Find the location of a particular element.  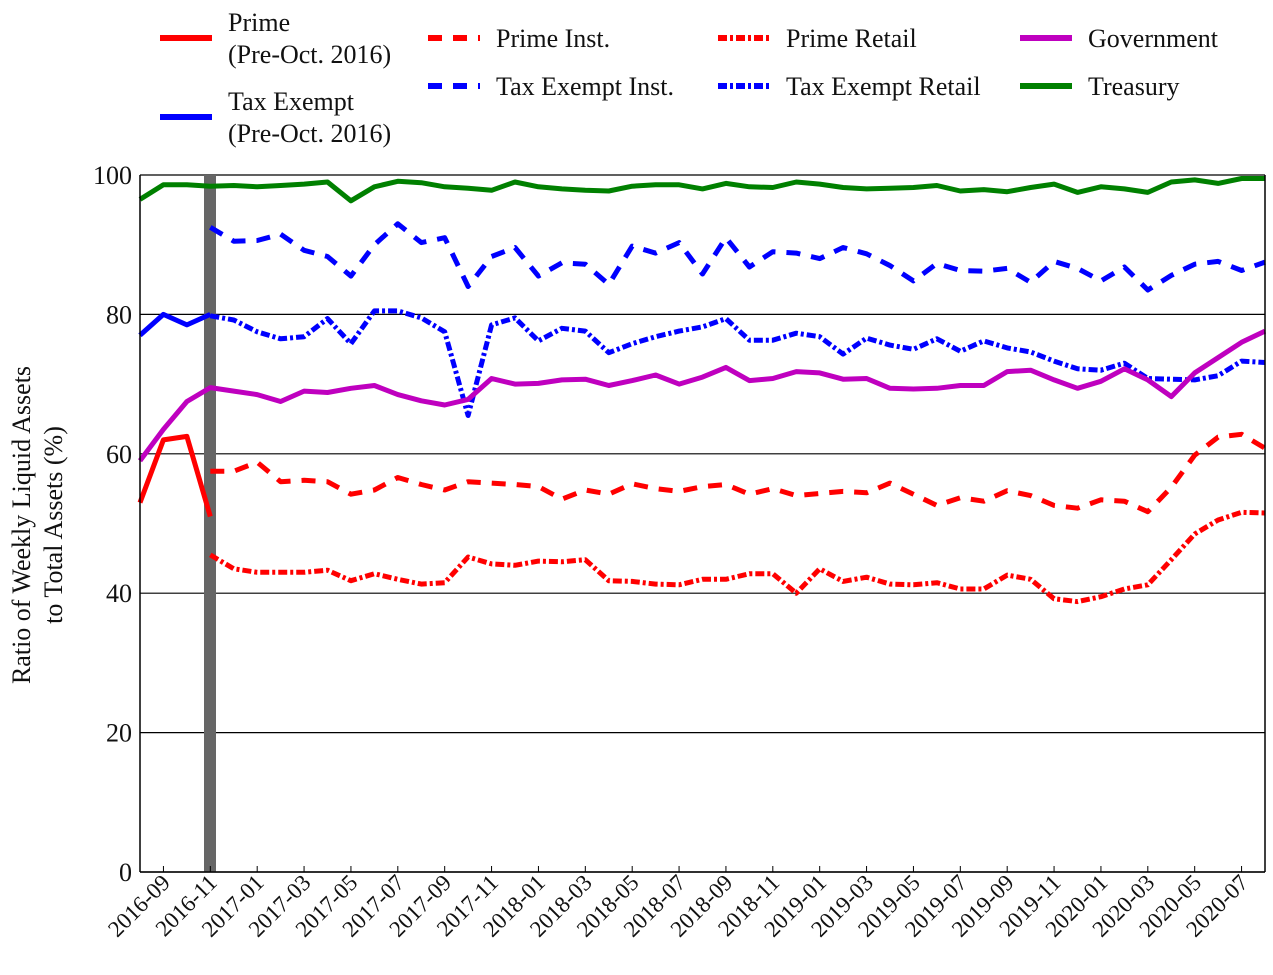

legend-label: Tax Exempt Retail is located at coordinates (883, 86).